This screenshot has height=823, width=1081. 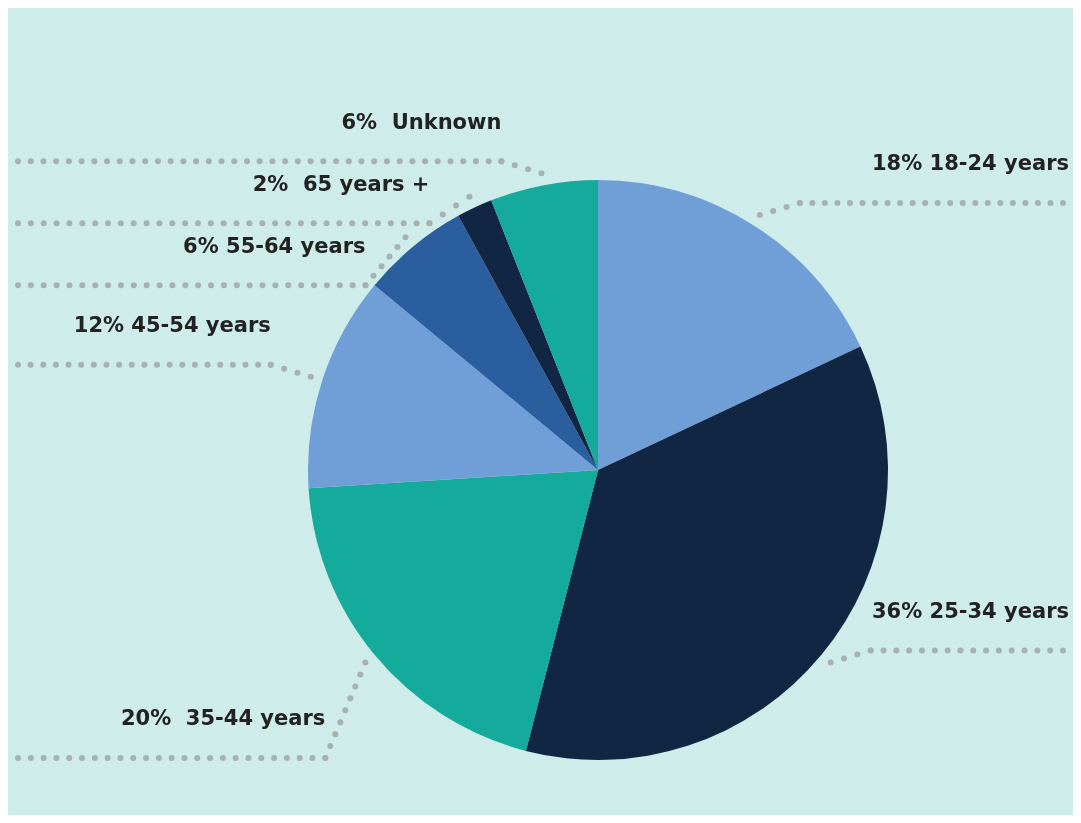 What do you see at coordinates (223, 718) in the screenshot?
I see `slice-label: 20% 35-44 years` at bounding box center [223, 718].